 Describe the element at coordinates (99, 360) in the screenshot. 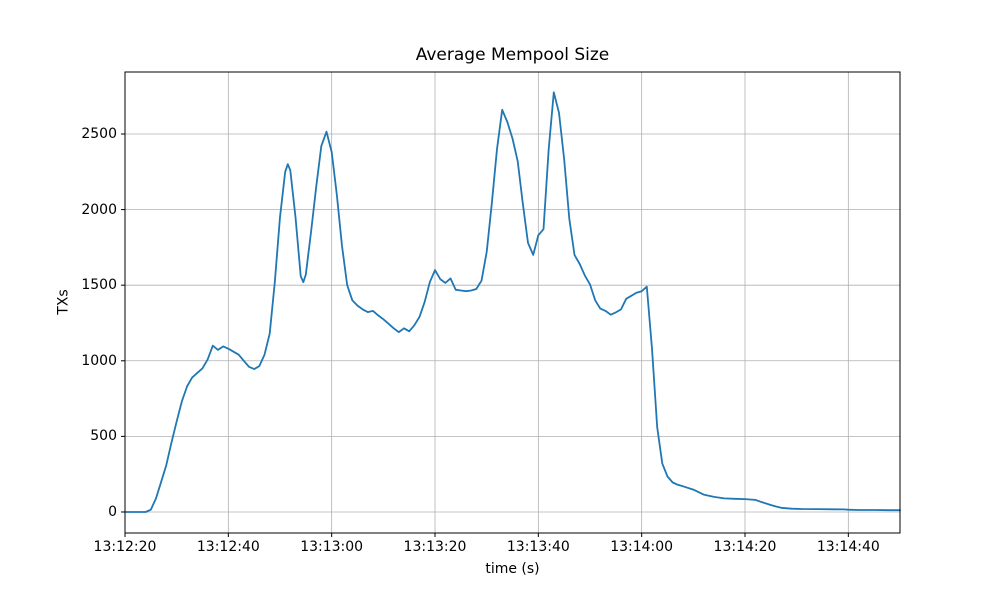

I see `y-tick-label: 1000` at that location.